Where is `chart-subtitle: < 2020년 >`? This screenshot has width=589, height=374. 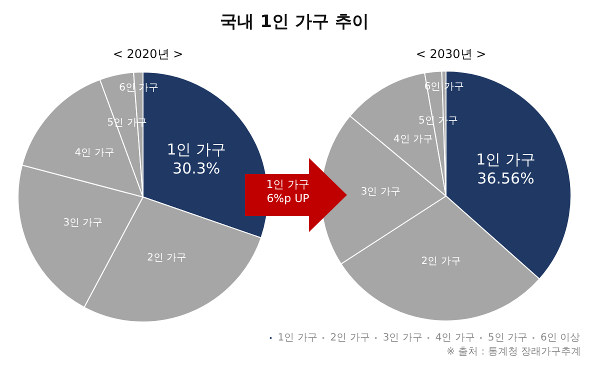 chart-subtitle: < 2020년 > is located at coordinates (148, 54).